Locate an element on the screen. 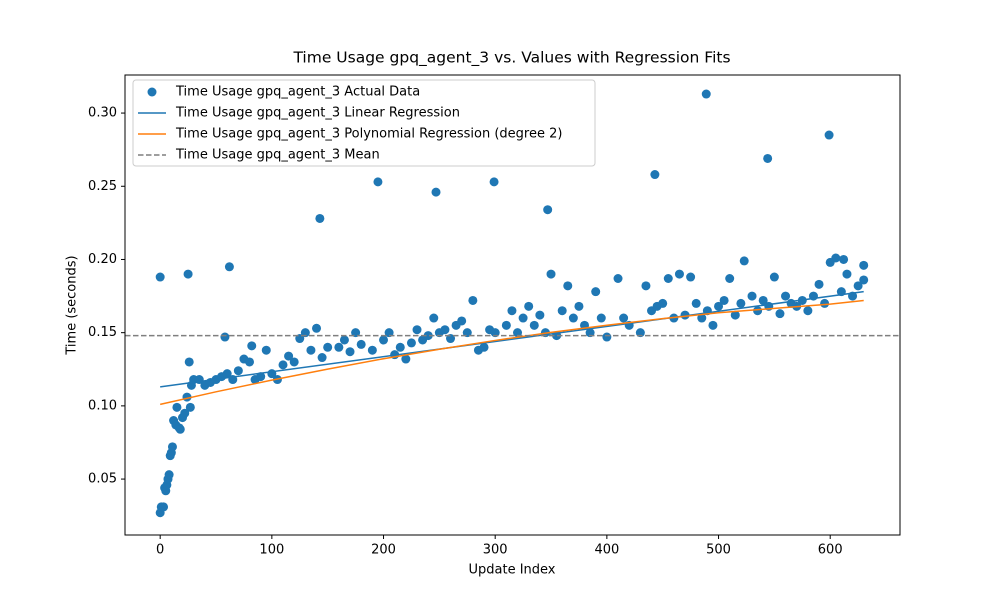 This screenshot has width=1000, height=604. x-tick-label: 300 is located at coordinates (495, 550).